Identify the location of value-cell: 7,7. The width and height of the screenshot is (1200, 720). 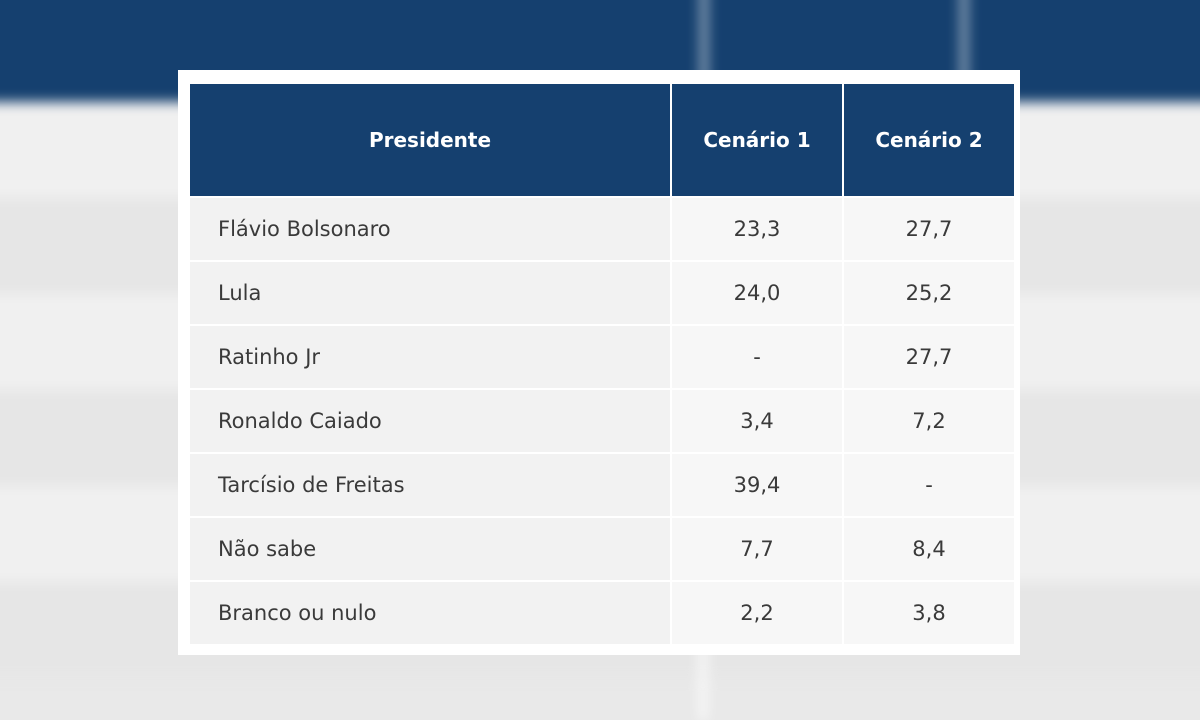
(757, 549).